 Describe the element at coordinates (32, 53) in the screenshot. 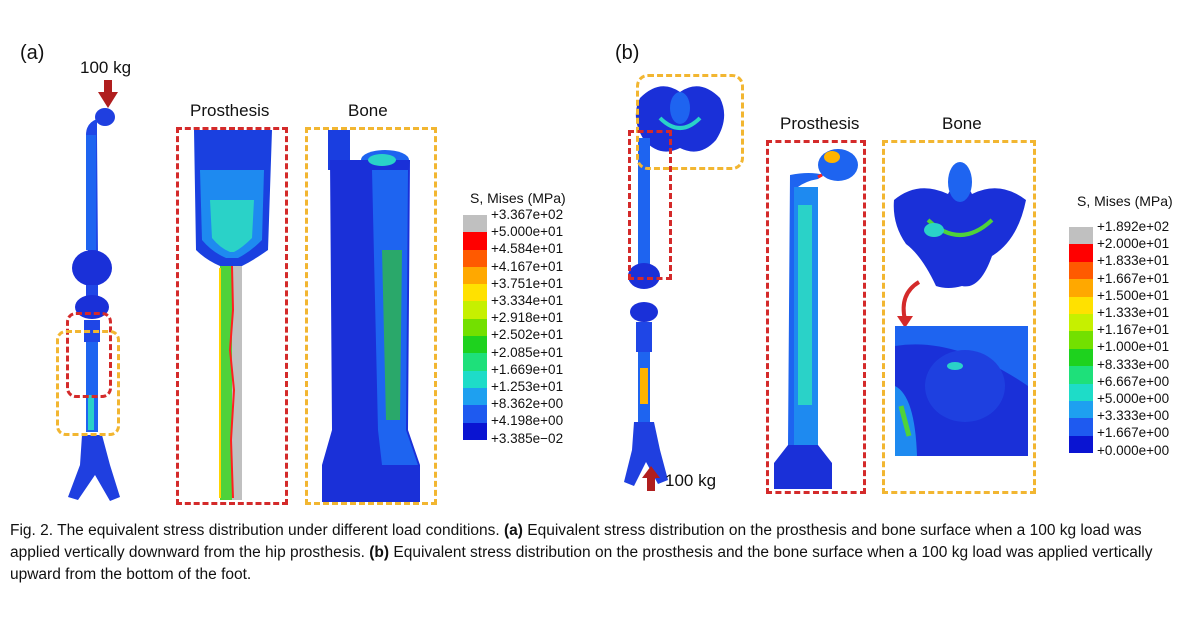

I see `panel-a-label: (a)` at that location.